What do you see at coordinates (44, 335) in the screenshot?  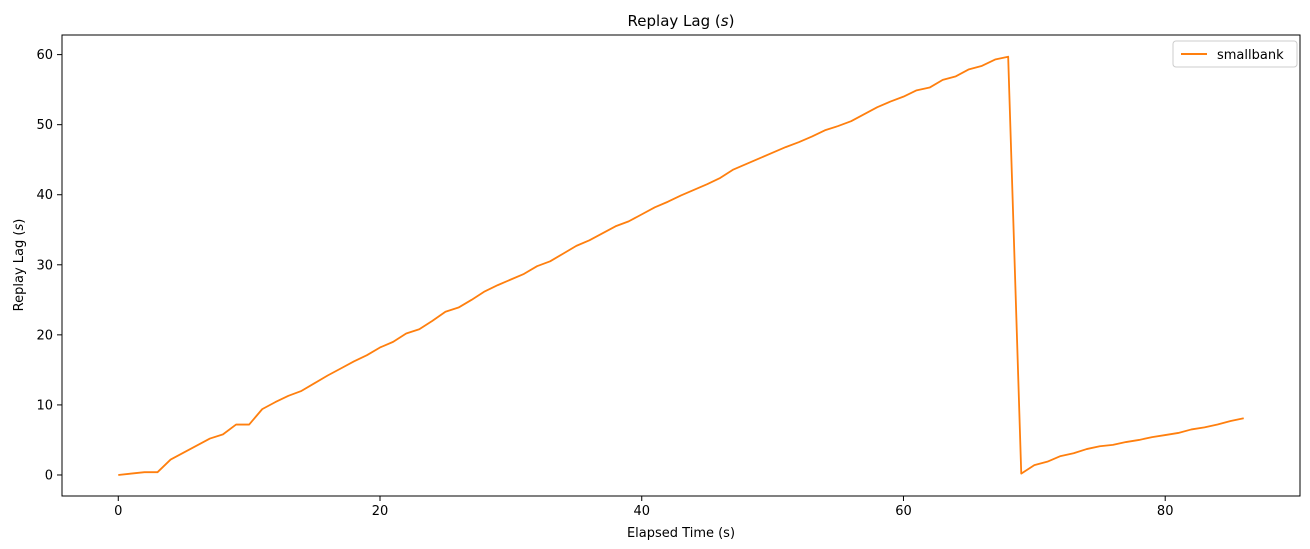 I see `y-tick-label: 20` at bounding box center [44, 335].